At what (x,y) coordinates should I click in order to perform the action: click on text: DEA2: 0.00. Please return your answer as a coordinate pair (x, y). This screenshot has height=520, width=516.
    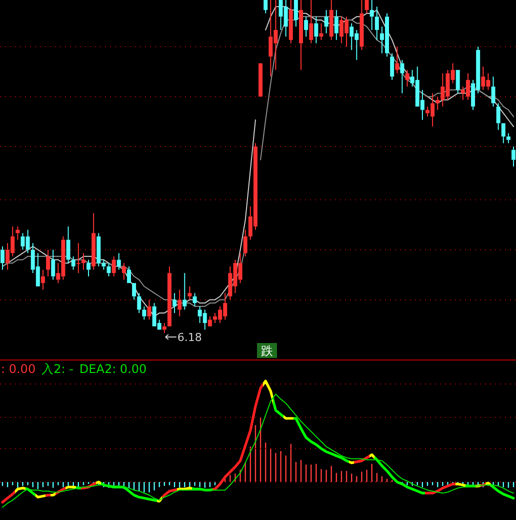
    Looking at the image, I should click on (113, 369).